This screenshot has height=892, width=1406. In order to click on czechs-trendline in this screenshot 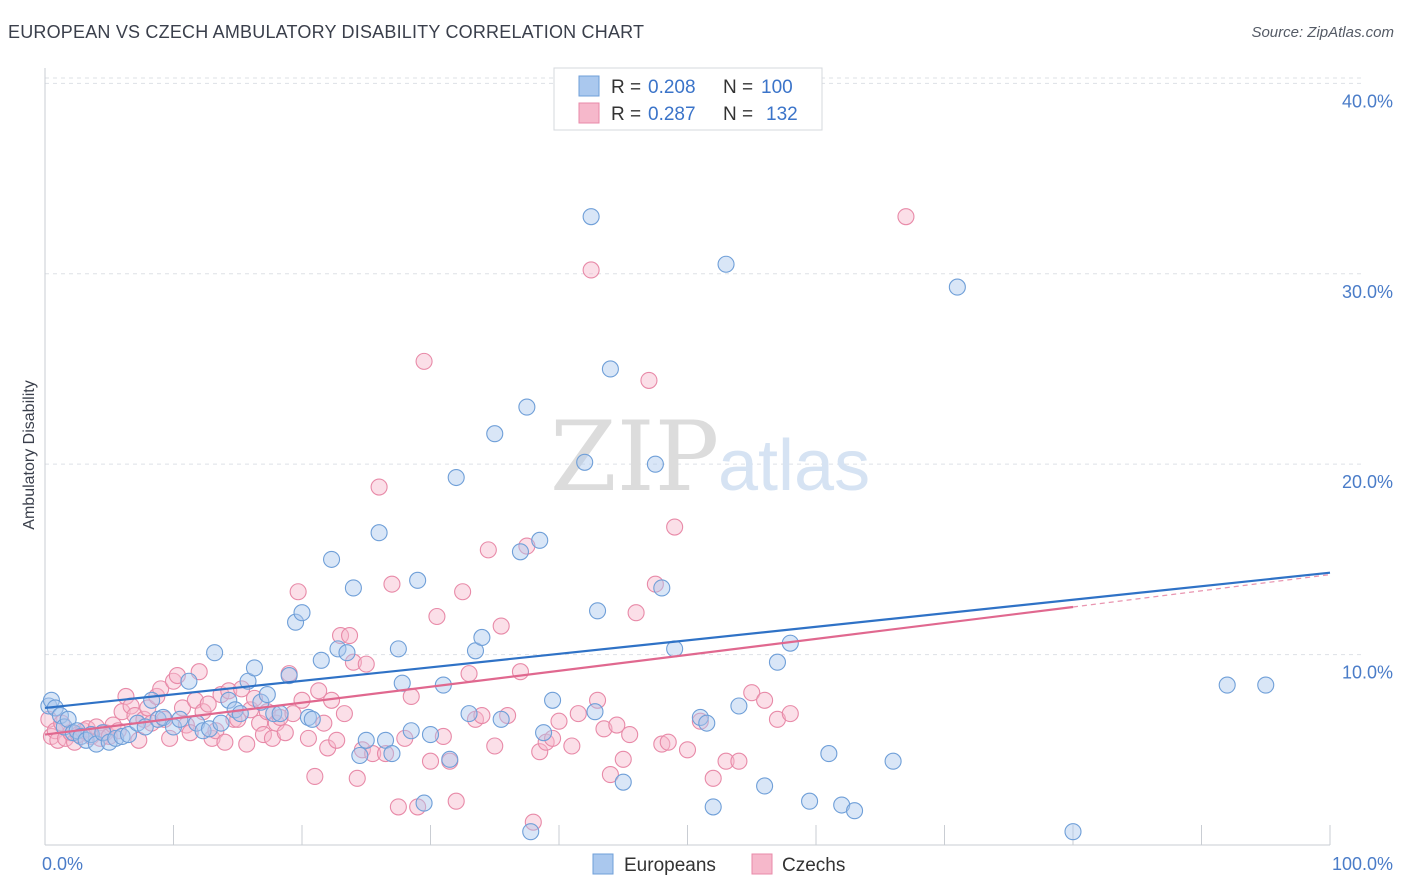, I will do `click(559, 670)`.